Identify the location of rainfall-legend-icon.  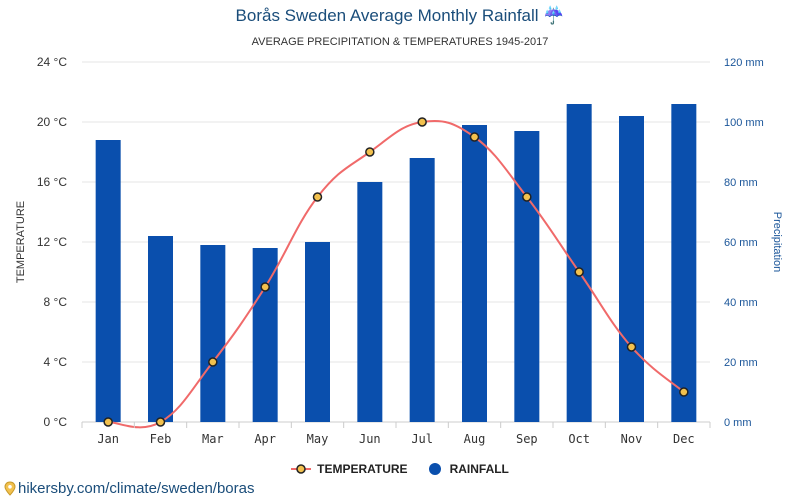
(434, 469).